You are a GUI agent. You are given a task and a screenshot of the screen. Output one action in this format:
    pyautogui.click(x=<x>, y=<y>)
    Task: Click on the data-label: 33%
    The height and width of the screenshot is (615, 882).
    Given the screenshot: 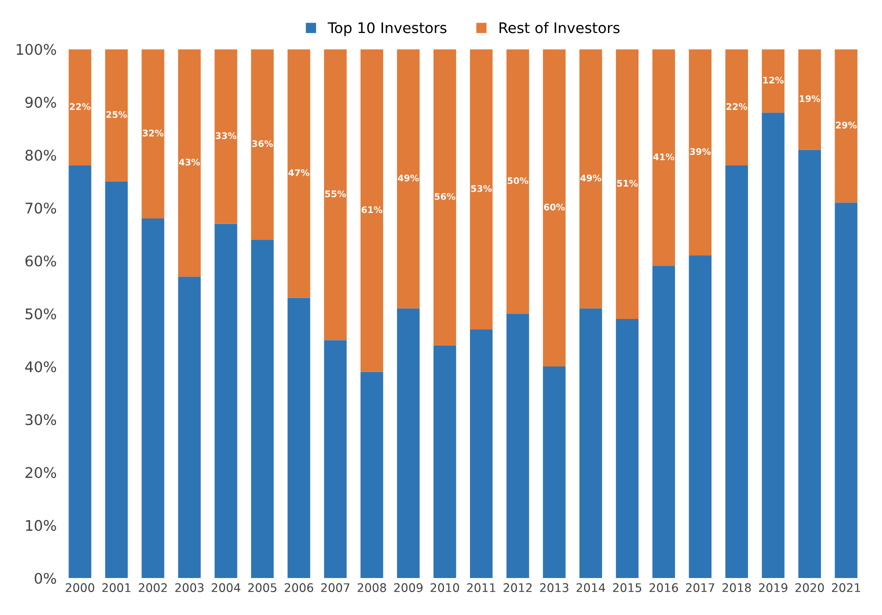 What is the action you would take?
    pyautogui.click(x=226, y=136)
    